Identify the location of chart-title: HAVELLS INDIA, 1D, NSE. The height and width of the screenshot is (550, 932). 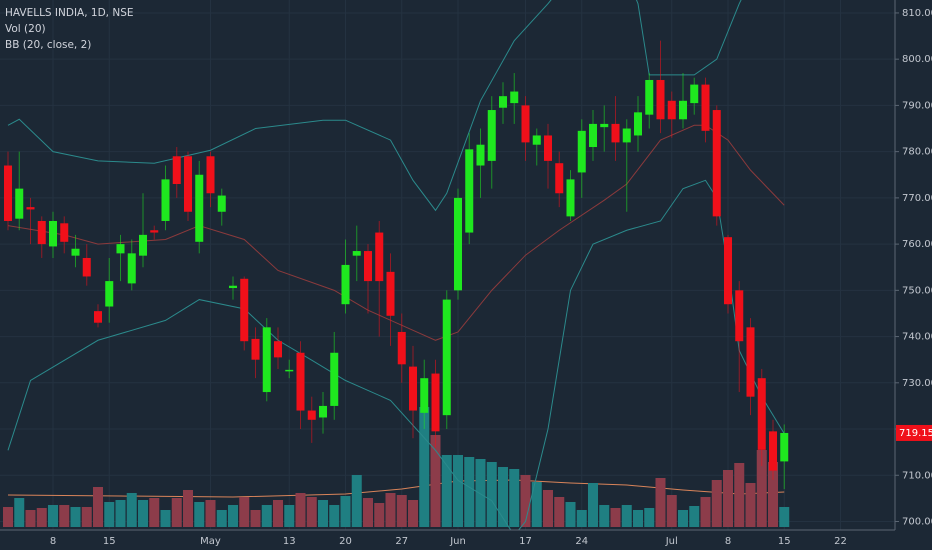
(69, 13).